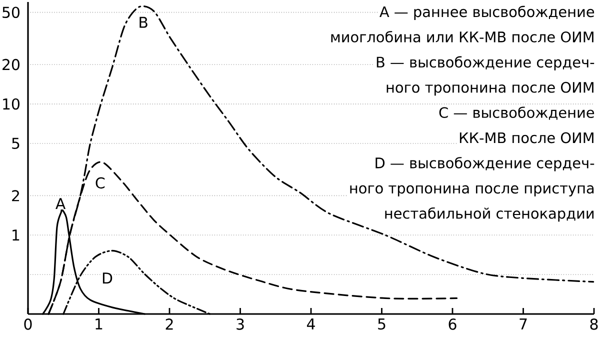 The image size is (600, 337). What do you see at coordinates (452, 324) in the screenshot?
I see `x-tick-label: 6` at bounding box center [452, 324].